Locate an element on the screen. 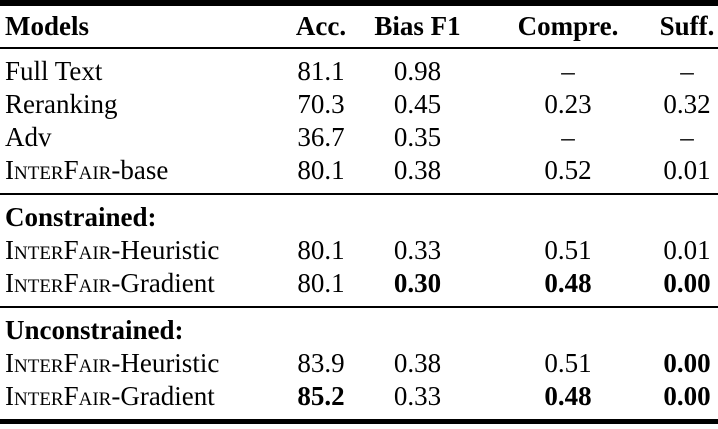 This screenshot has height=429, width=718. value-cell-compre: 0.23 is located at coordinates (568, 104).